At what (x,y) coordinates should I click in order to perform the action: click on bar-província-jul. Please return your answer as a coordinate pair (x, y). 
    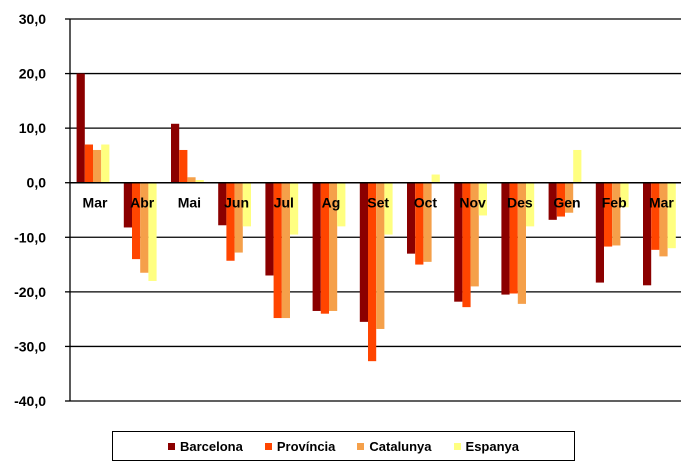
    Looking at the image, I should click on (277, 250).